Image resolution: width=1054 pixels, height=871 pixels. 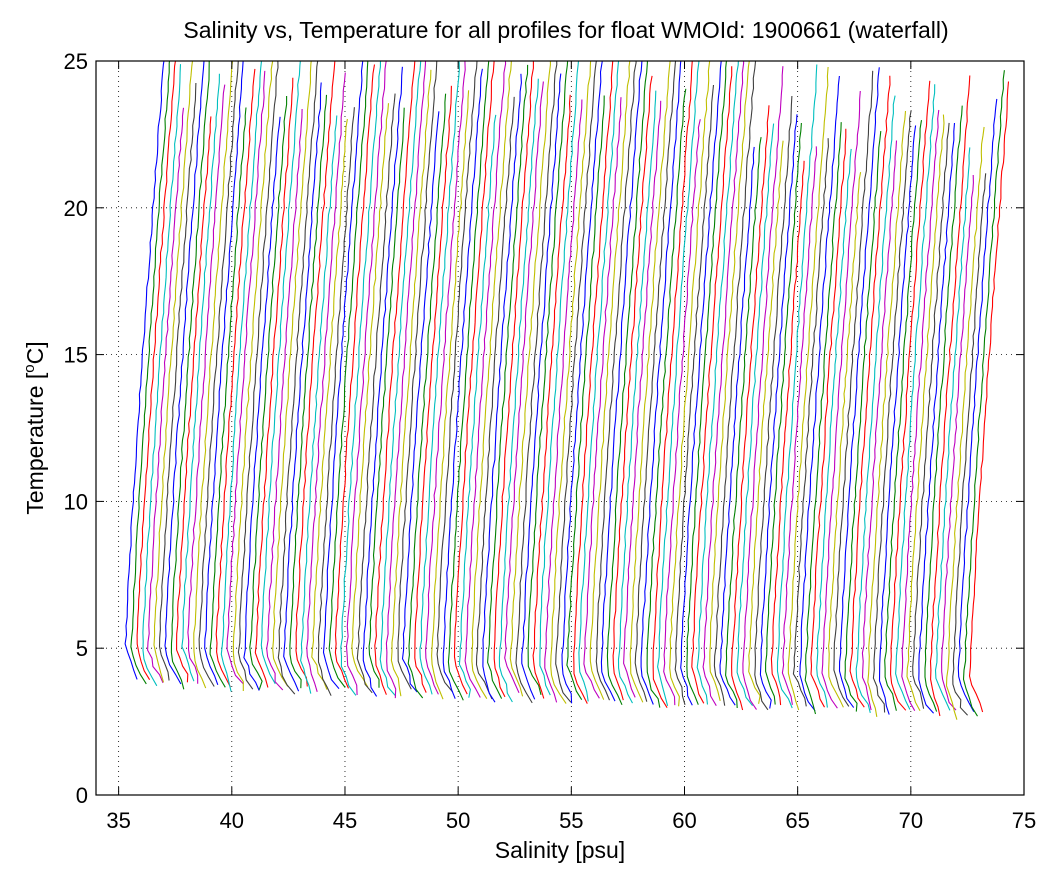 What do you see at coordinates (76, 61) in the screenshot?
I see `y-tick-label: 25` at bounding box center [76, 61].